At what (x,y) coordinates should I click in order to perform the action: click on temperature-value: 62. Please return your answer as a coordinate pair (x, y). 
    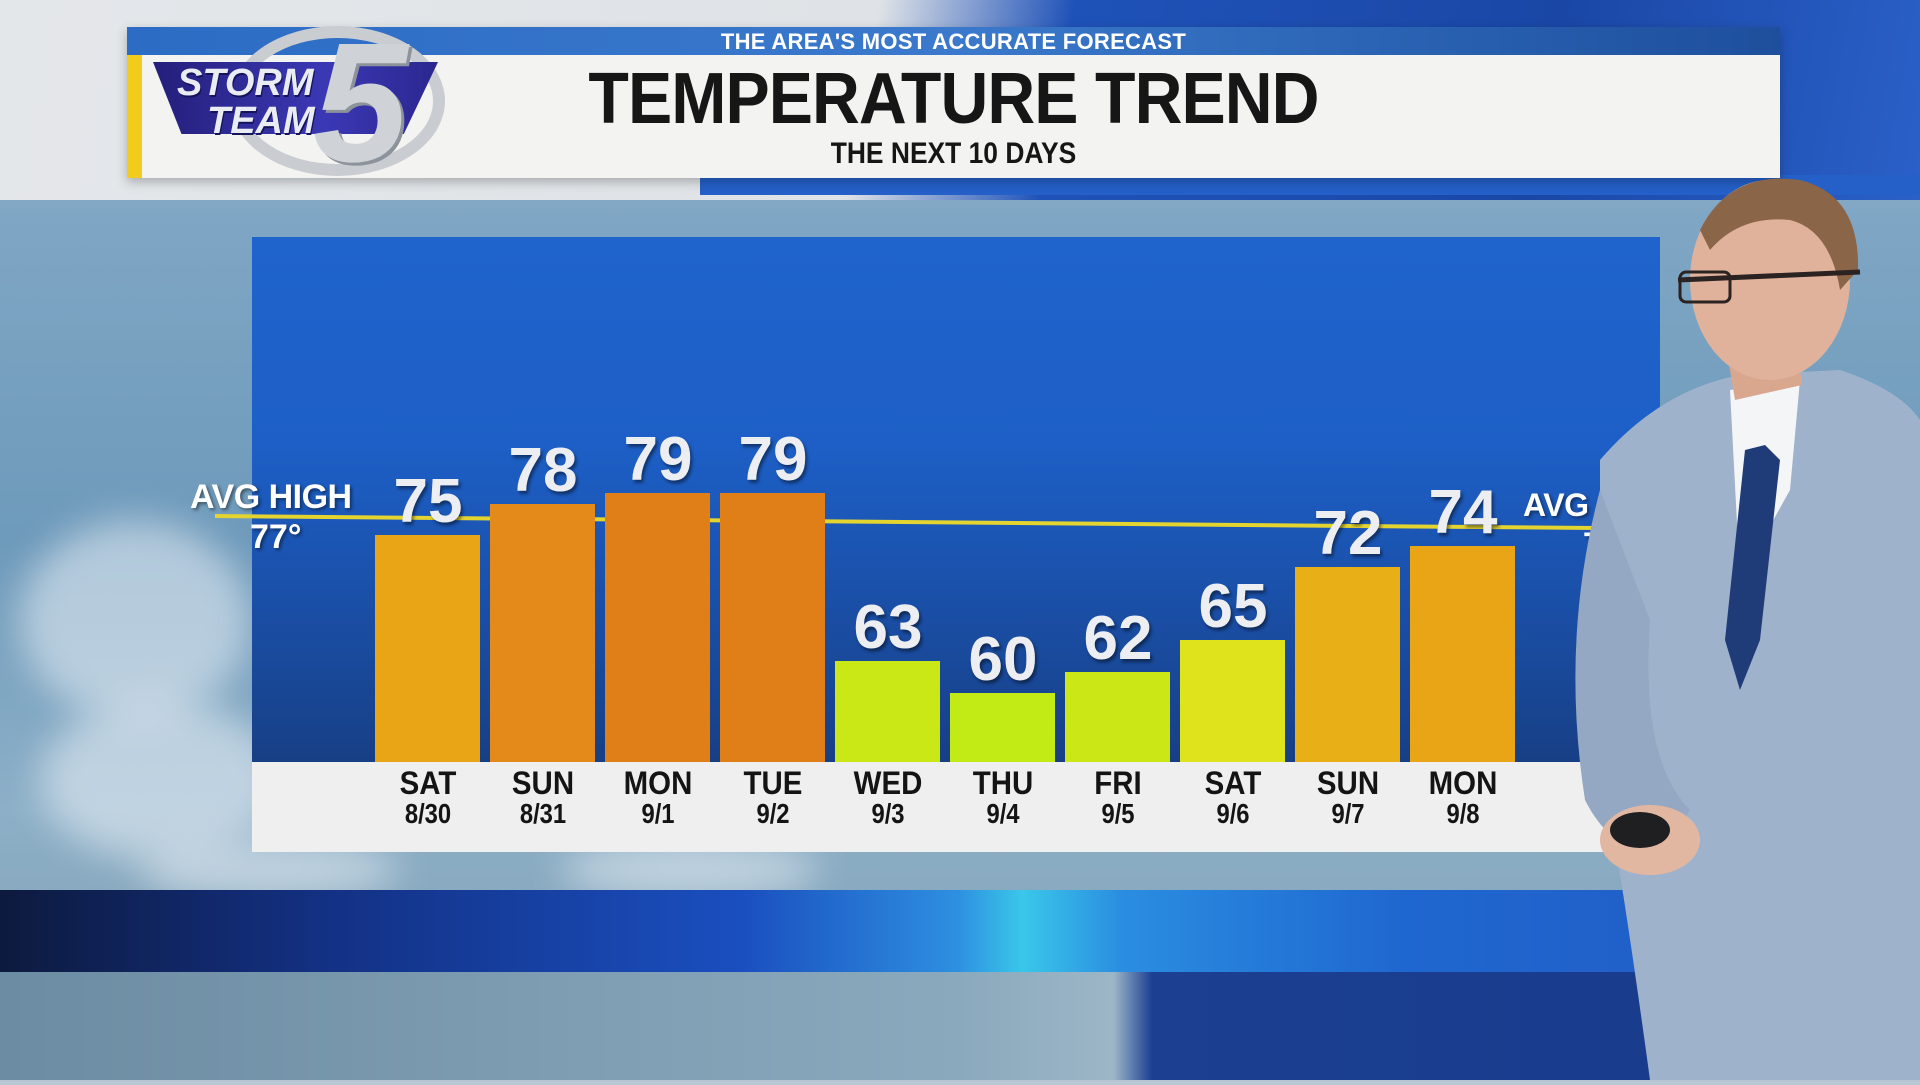
    Looking at the image, I should click on (1118, 638).